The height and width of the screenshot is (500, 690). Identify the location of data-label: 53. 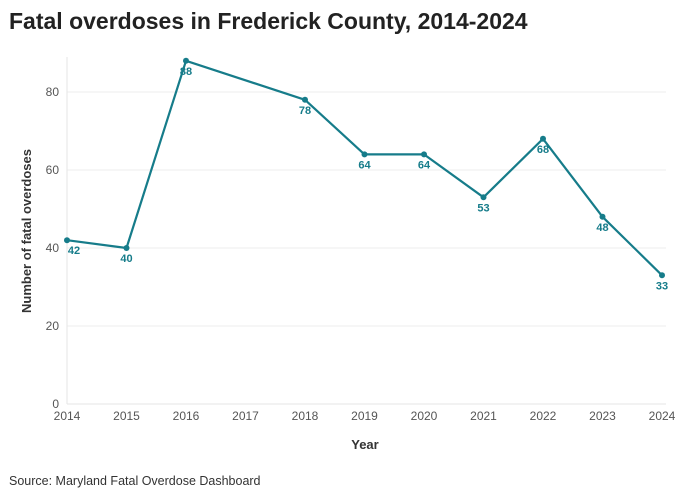
(483, 208).